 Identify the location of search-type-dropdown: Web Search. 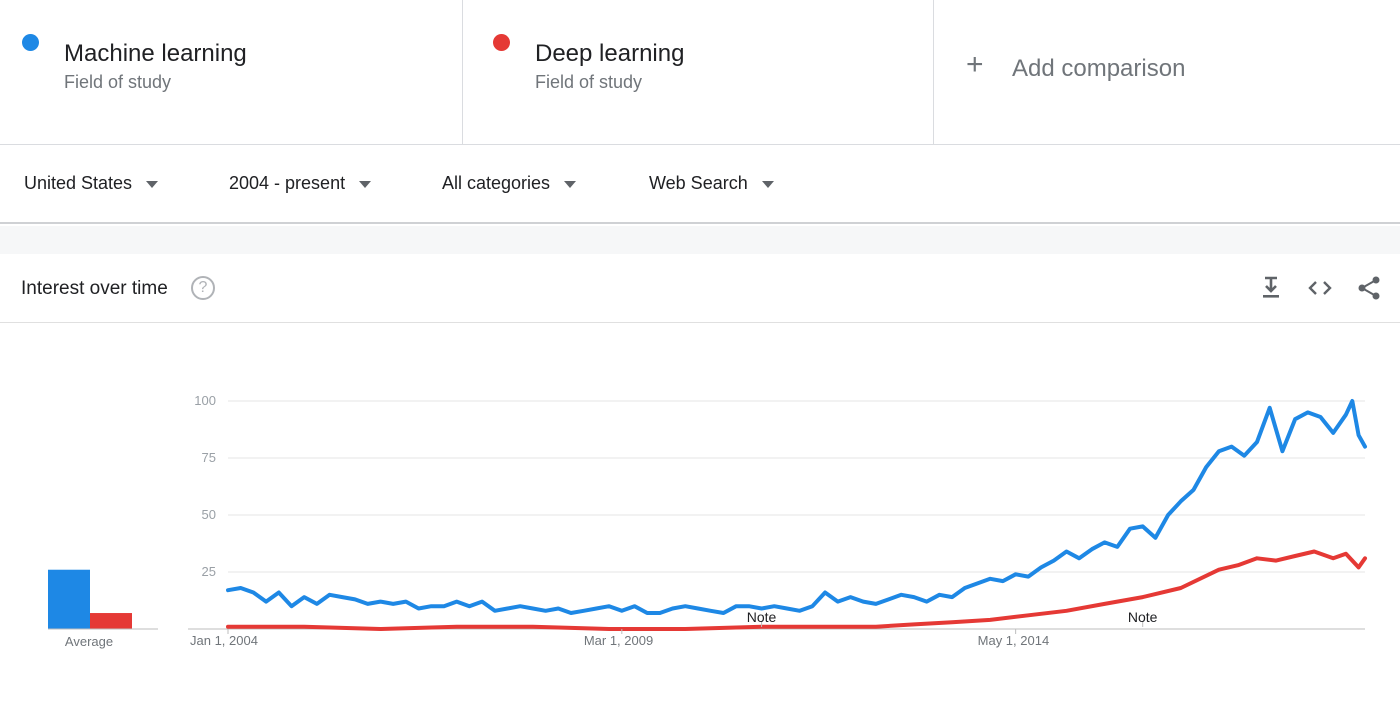
(711, 183).